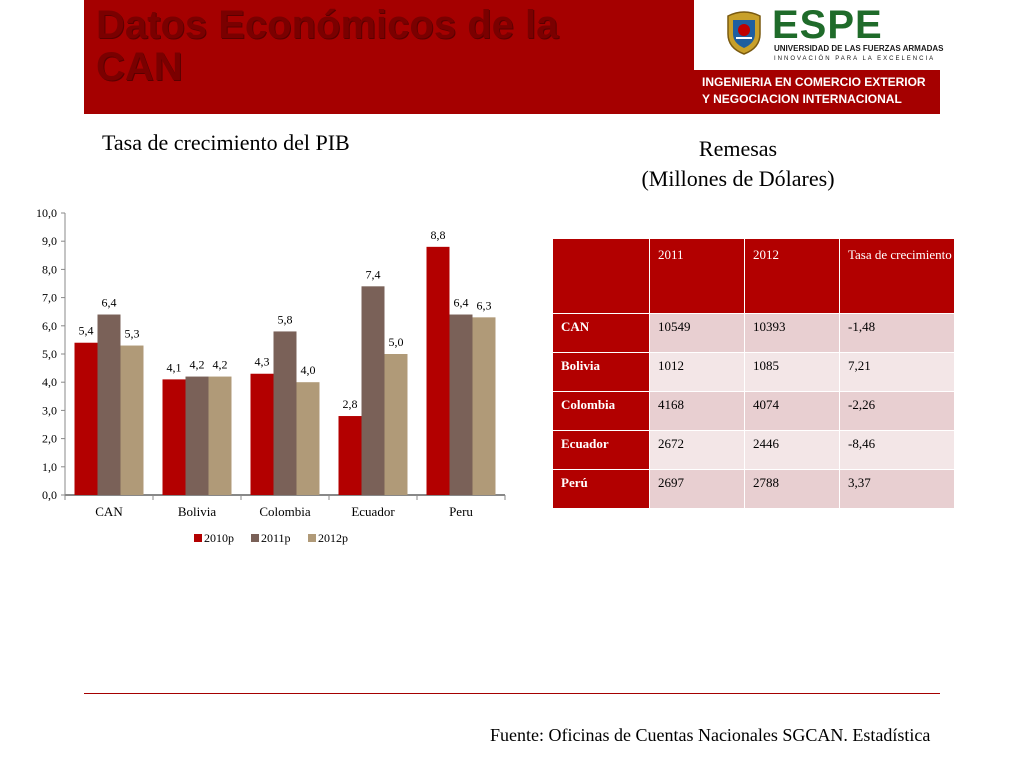 This screenshot has width=1024, height=768. I want to click on header-banner: Datos Económicos de la CAN, so click(389, 57).